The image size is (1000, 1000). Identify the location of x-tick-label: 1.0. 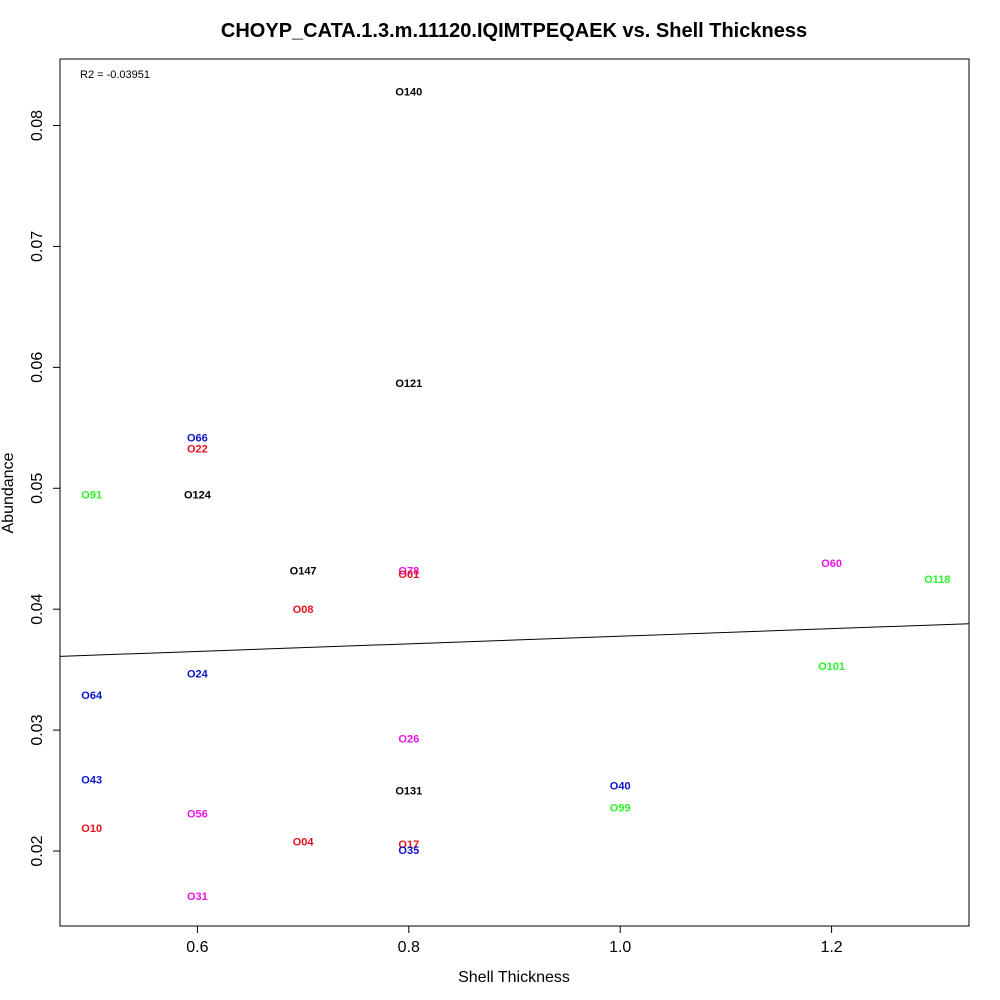
(620, 947).